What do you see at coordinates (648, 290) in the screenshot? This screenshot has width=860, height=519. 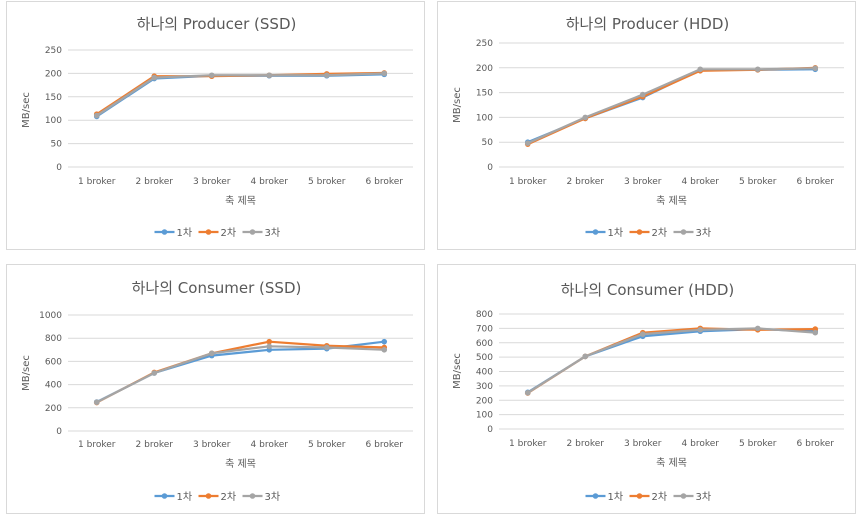 I see `chart-title: 하나의 Consumer (HDD)` at bounding box center [648, 290].